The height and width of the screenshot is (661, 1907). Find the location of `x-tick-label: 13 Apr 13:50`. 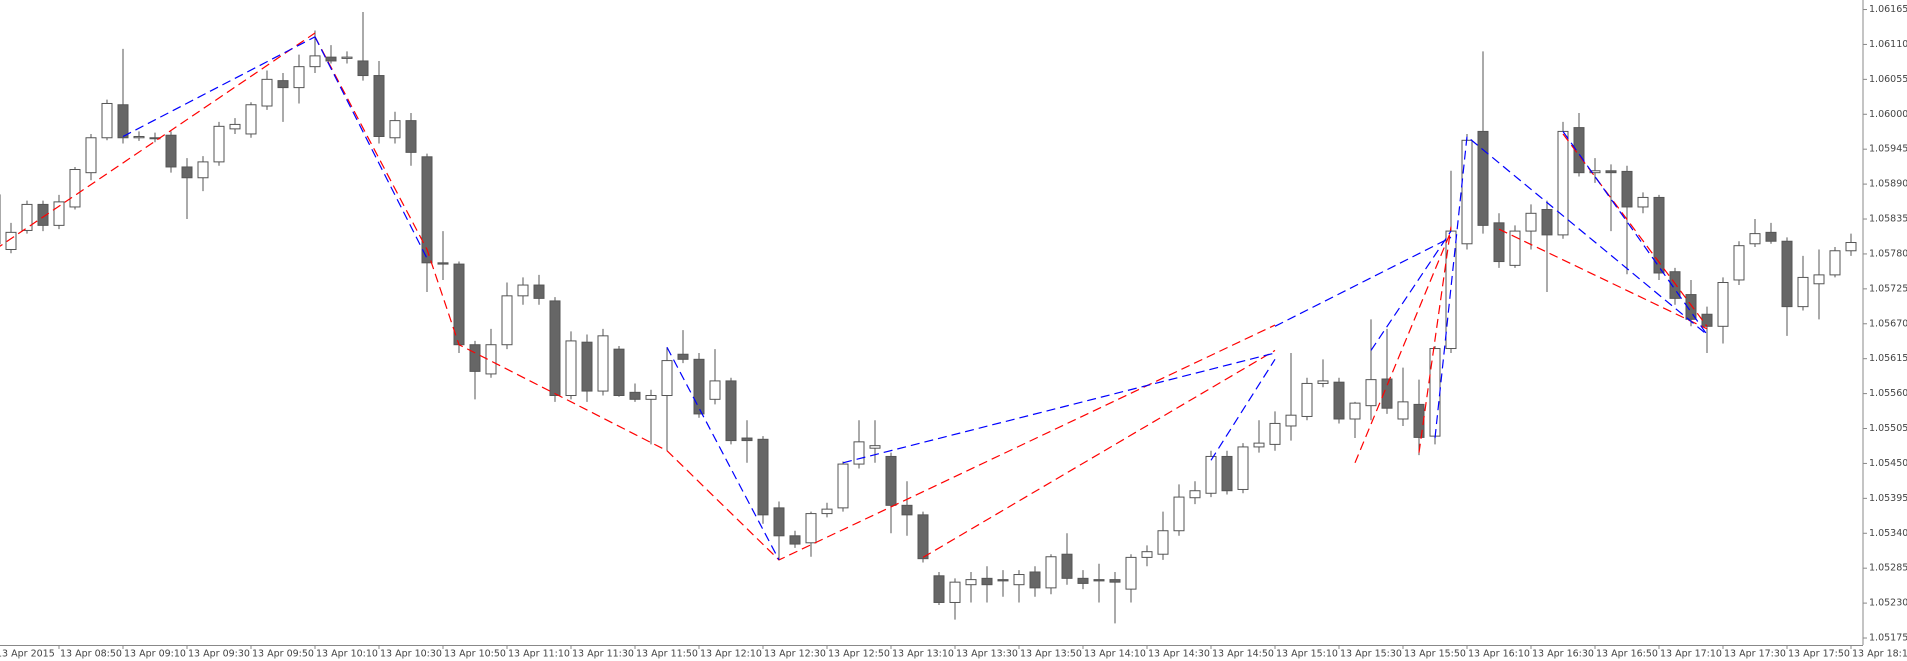

x-tick-label: 13 Apr 13:50 is located at coordinates (1051, 654).